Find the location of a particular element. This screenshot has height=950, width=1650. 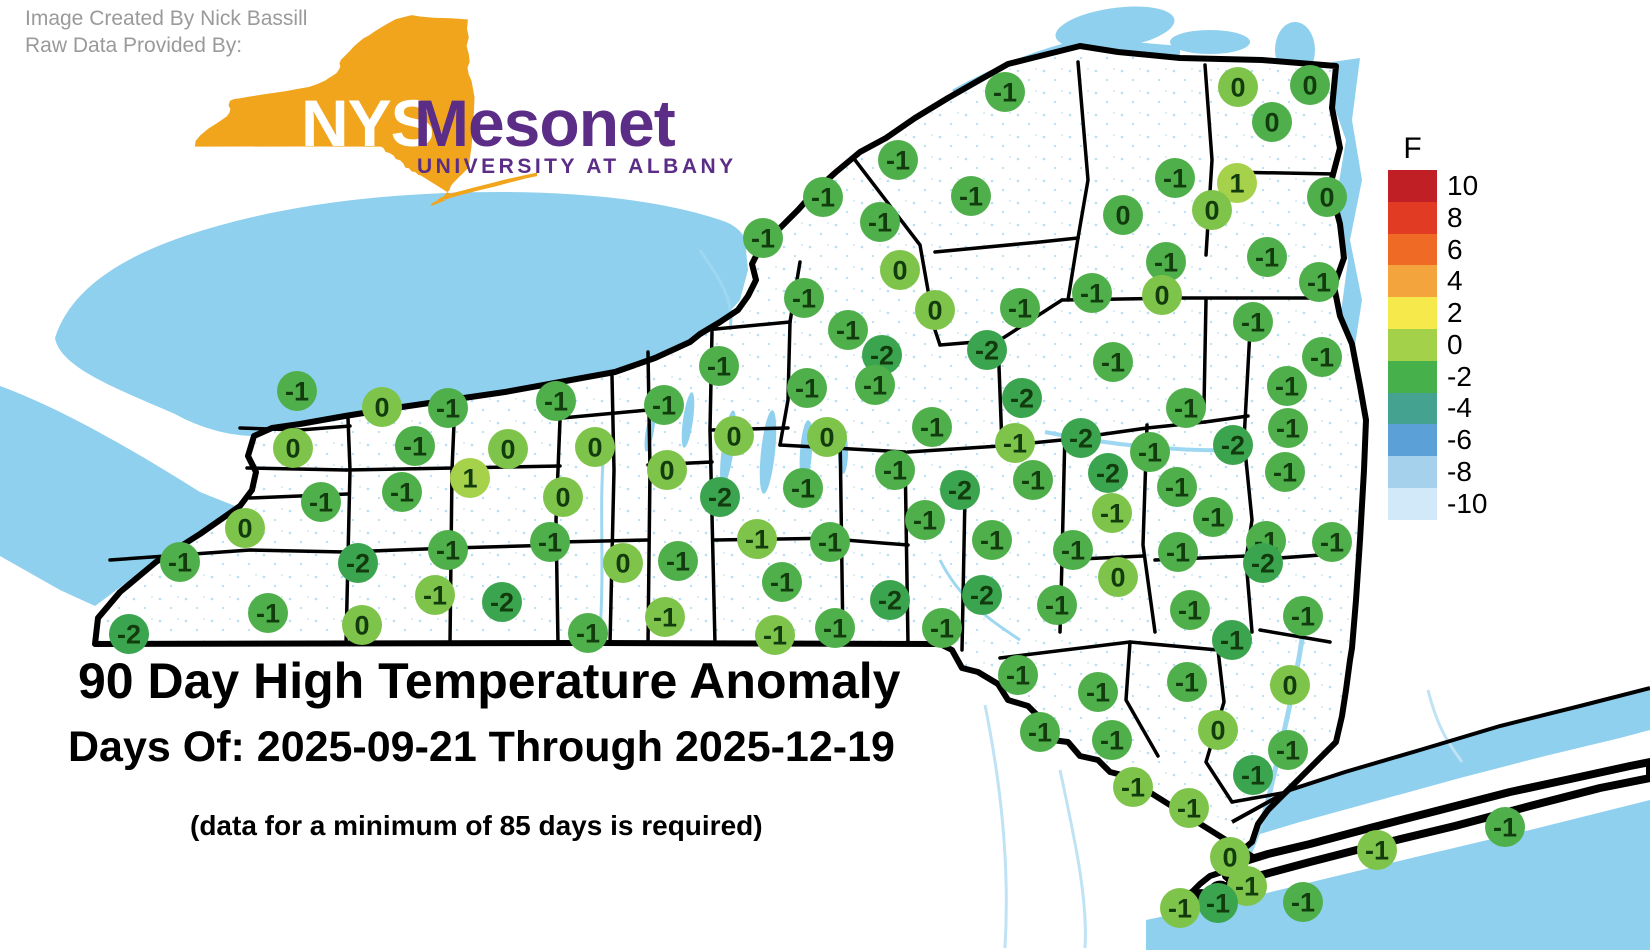

logo-university-text: UNIVERSITY AT ALBANY is located at coordinates (577, 166).